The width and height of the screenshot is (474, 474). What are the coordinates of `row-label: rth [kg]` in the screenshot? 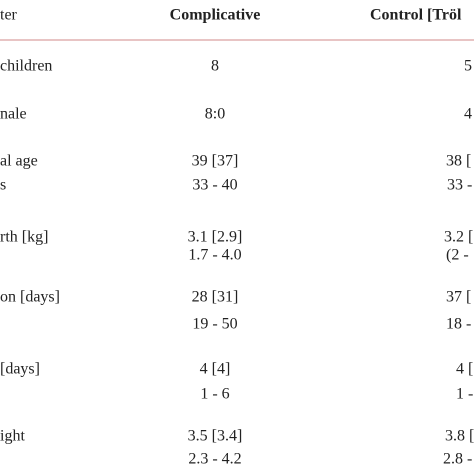 It's located at (24, 237).